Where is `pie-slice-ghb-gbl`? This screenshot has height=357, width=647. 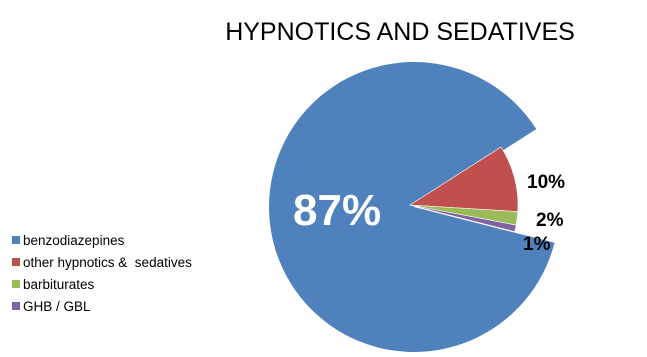 pie-slice-ghb-gbl is located at coordinates (463, 218).